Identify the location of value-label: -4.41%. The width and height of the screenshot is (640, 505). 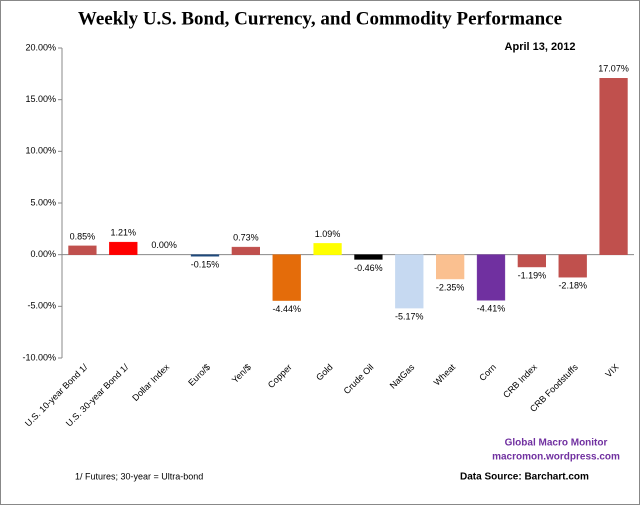
(491, 309).